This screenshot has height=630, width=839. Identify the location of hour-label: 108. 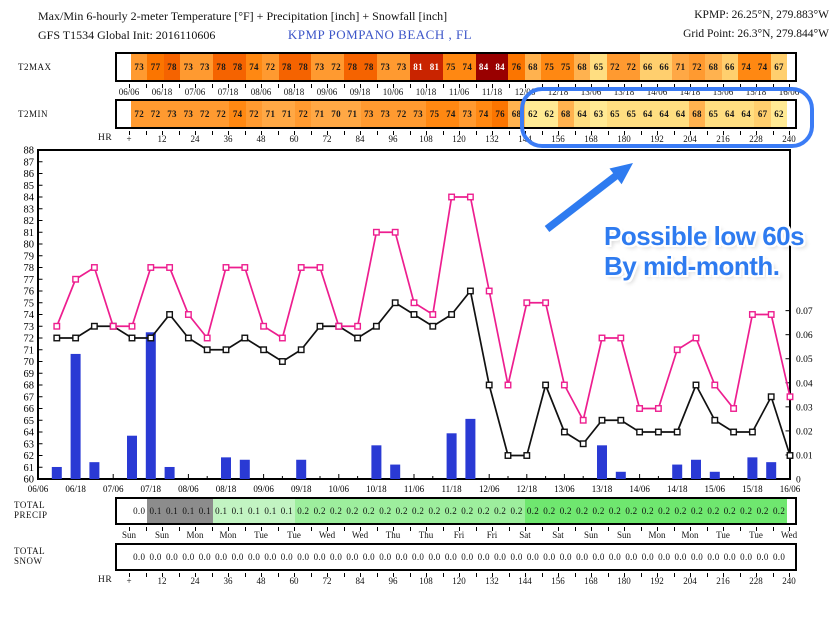
(426, 139).